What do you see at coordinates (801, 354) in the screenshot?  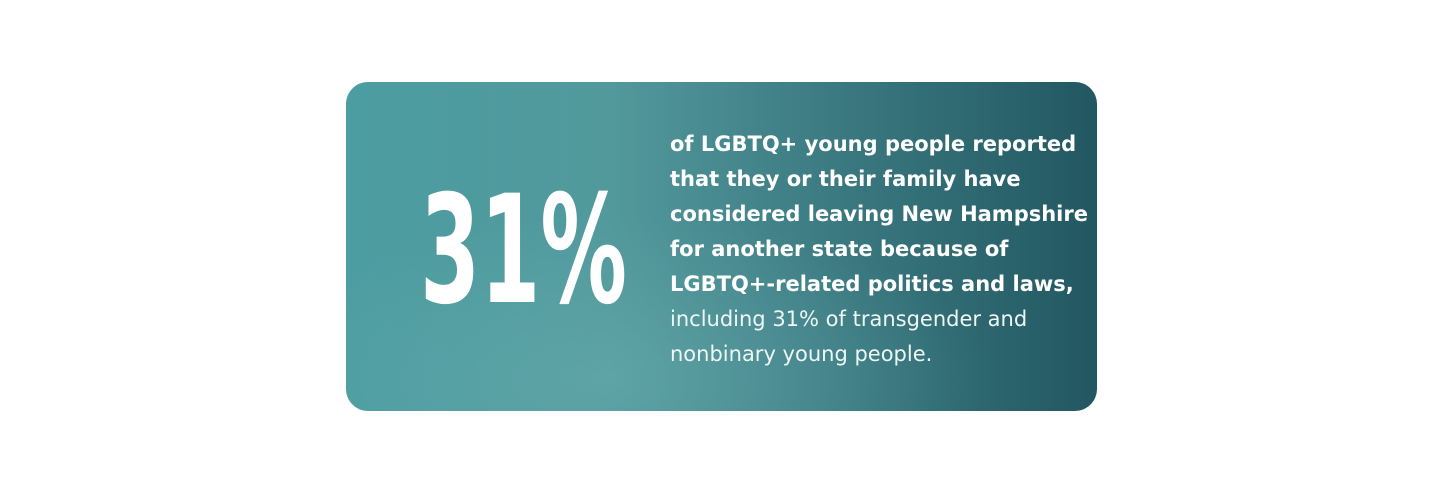 I see `description-line: nonbinary young people.` at bounding box center [801, 354].